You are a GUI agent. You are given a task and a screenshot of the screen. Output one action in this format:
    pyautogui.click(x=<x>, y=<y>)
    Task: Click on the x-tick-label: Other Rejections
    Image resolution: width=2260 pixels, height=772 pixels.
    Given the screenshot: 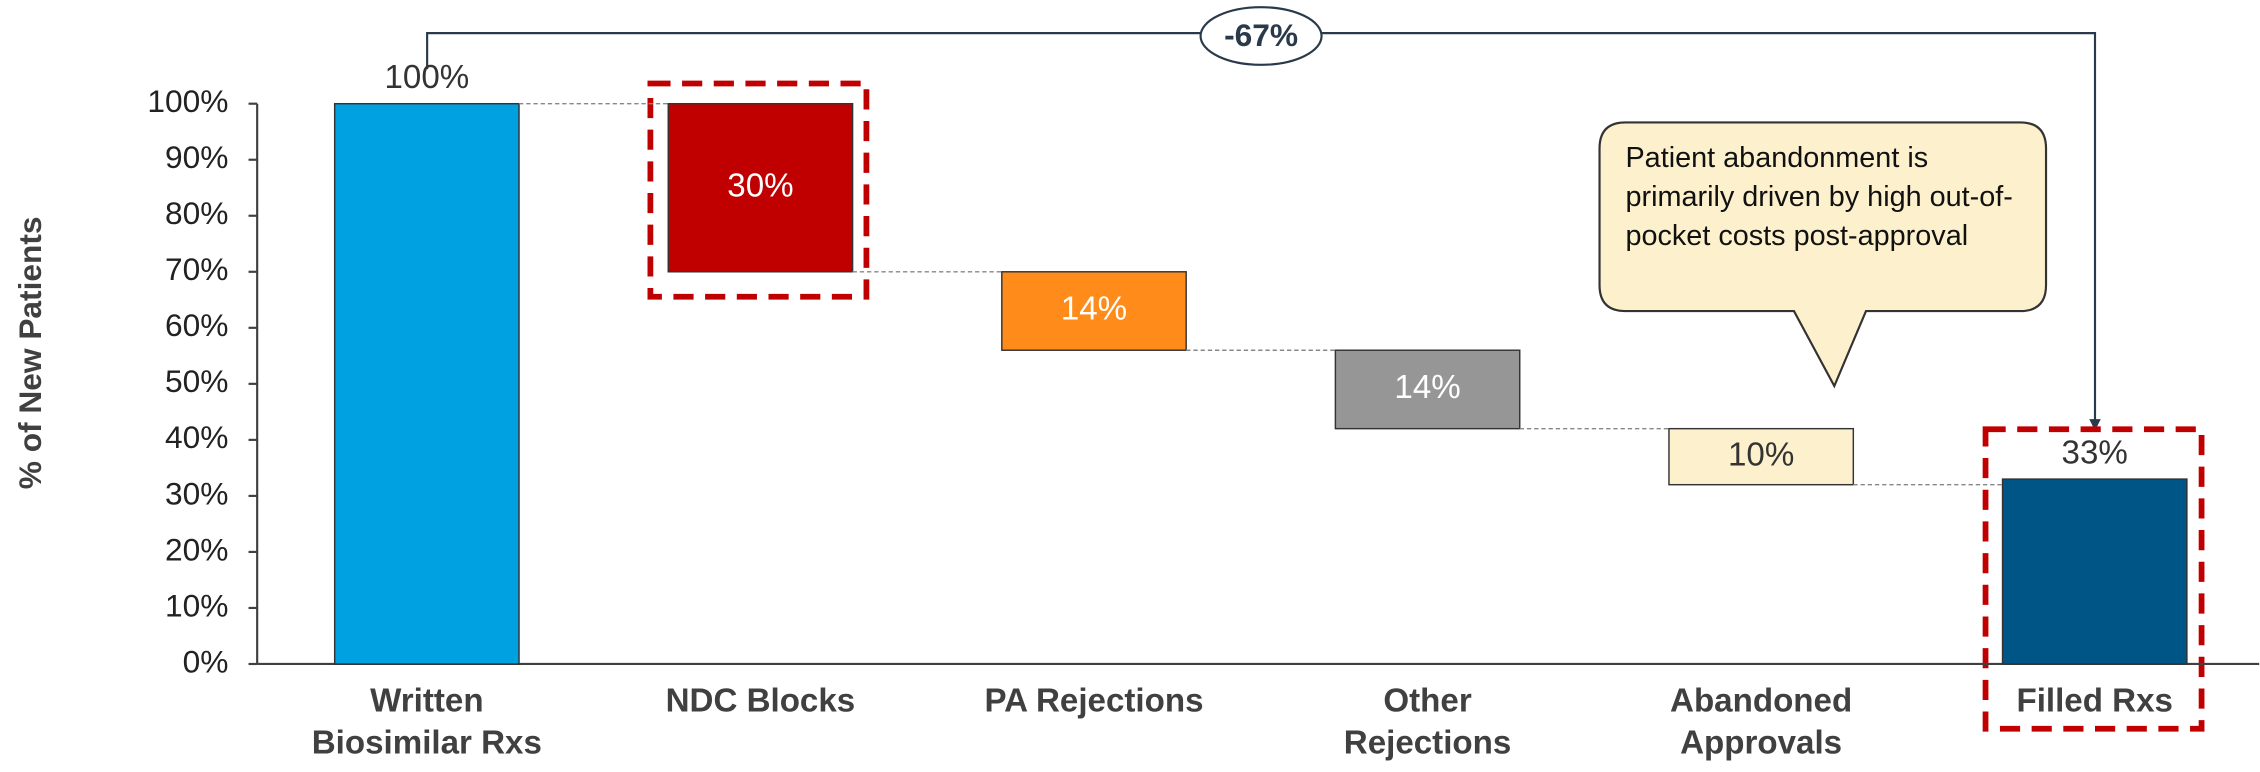 What is the action you would take?
    pyautogui.click(x=1427, y=721)
    